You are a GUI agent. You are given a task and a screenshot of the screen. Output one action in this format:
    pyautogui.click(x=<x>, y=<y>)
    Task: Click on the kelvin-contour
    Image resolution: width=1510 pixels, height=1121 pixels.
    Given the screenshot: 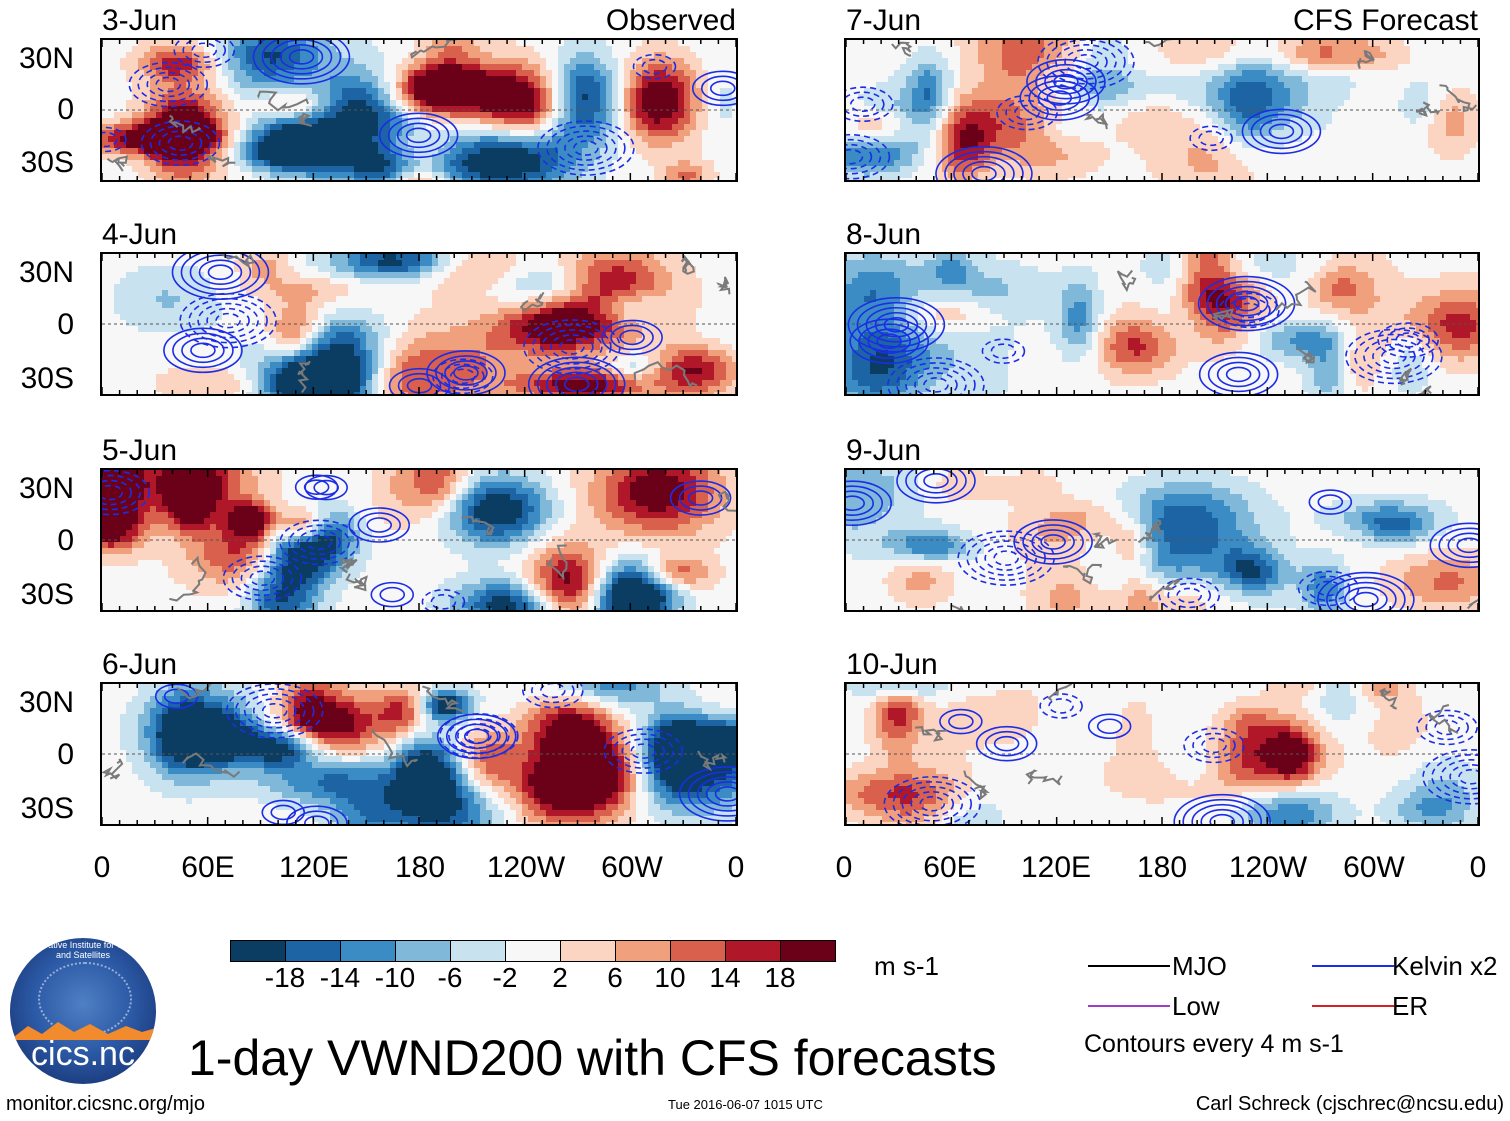 What is the action you would take?
    pyautogui.click(x=722, y=88)
    